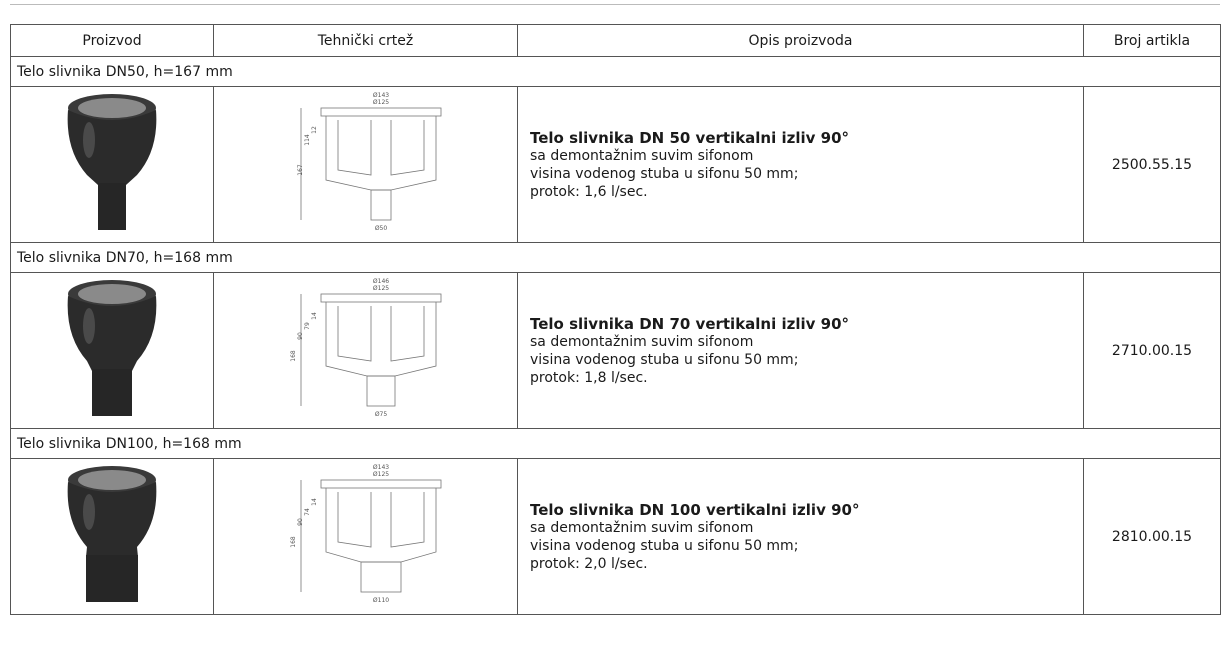 This screenshot has width=1229, height=649. I want to click on section-row: Telo slivnika DN70, h=168 mm, so click(615, 257).